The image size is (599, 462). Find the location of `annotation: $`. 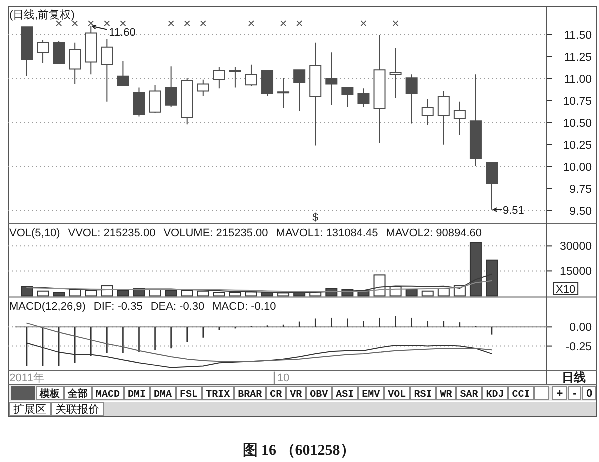

annotation: $ is located at coordinates (315, 218).